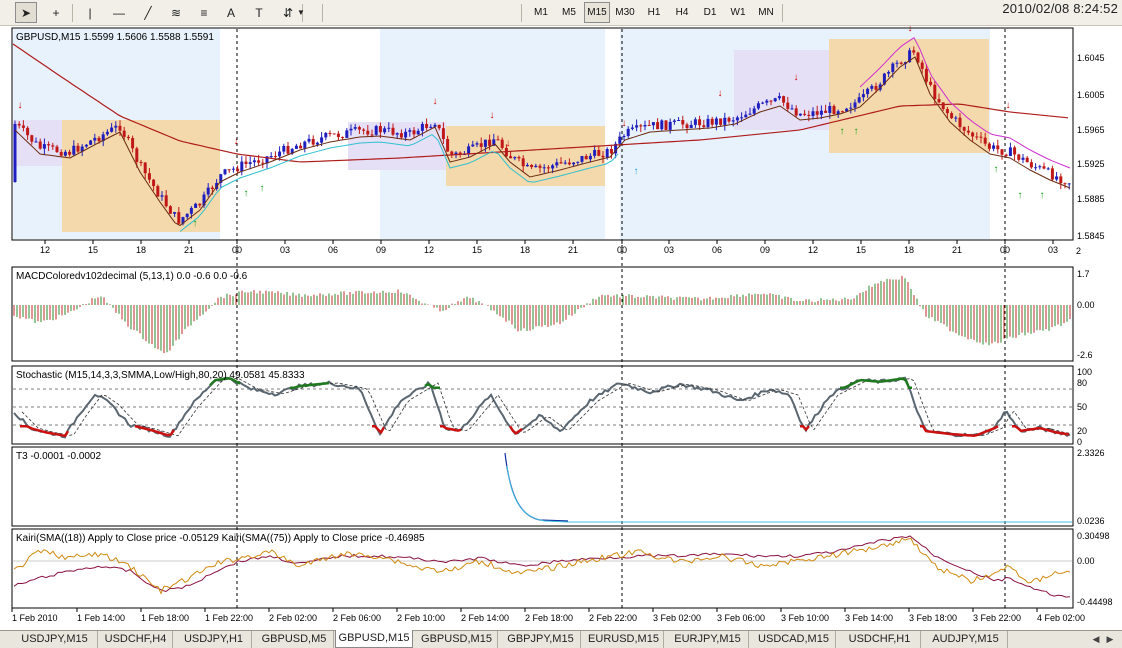  What do you see at coordinates (788, 487) in the screenshot?
I see `t3-curve` at bounding box center [788, 487].